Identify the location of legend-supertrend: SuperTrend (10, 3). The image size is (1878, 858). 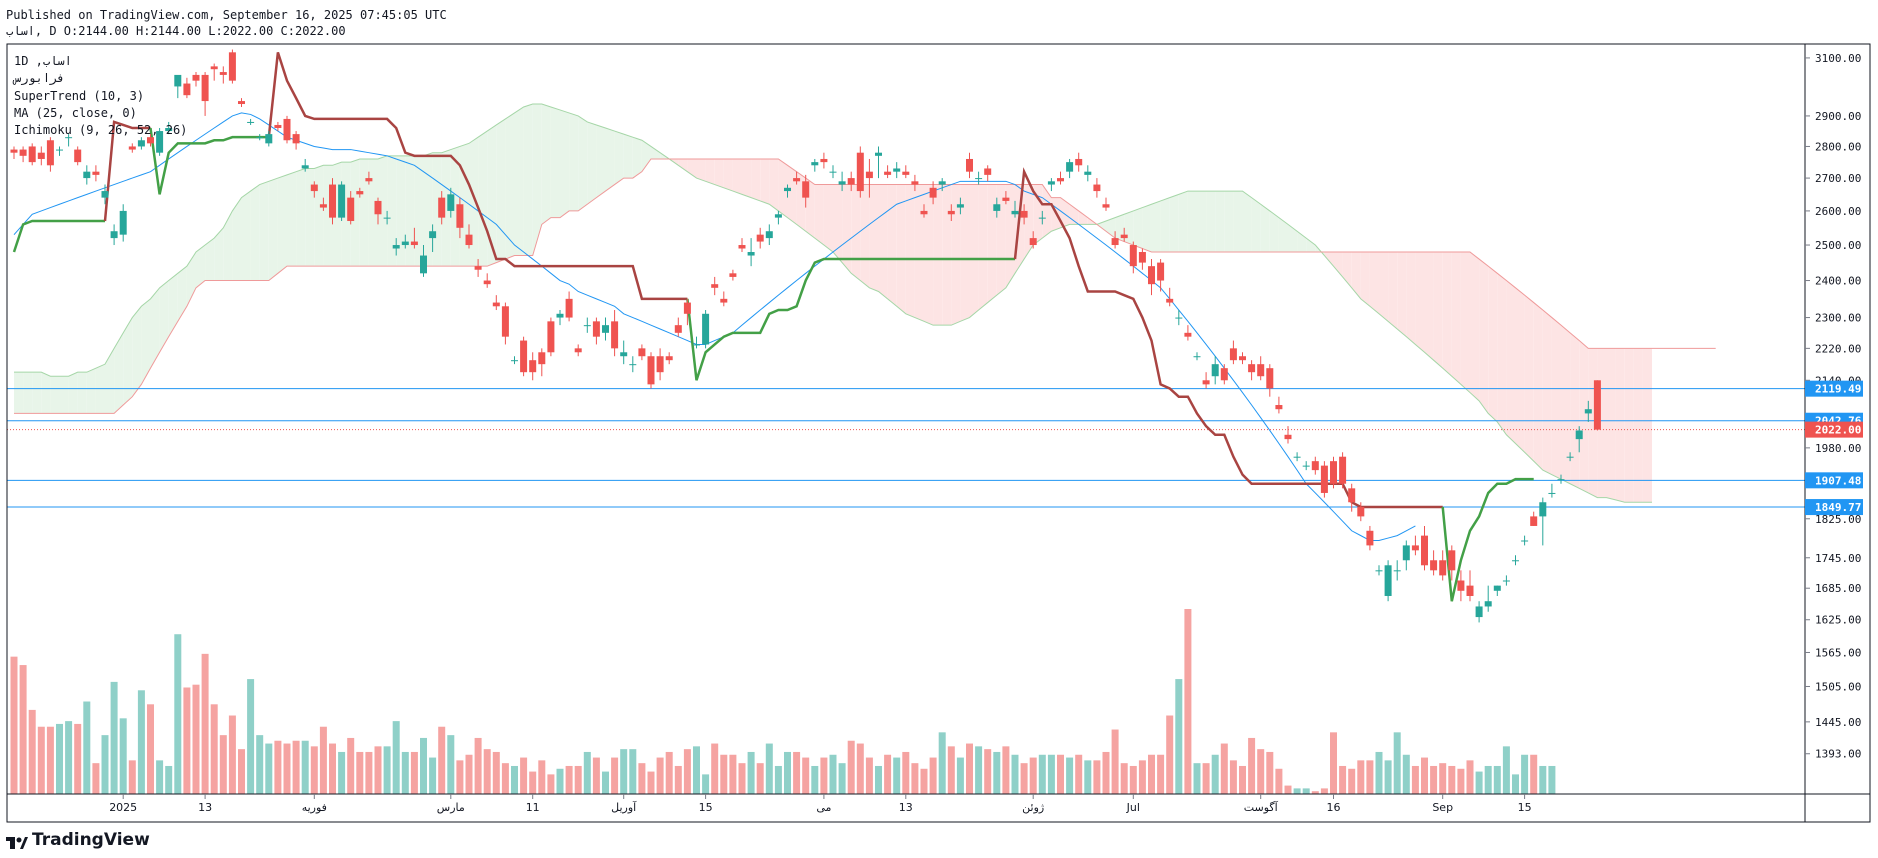
(79, 96).